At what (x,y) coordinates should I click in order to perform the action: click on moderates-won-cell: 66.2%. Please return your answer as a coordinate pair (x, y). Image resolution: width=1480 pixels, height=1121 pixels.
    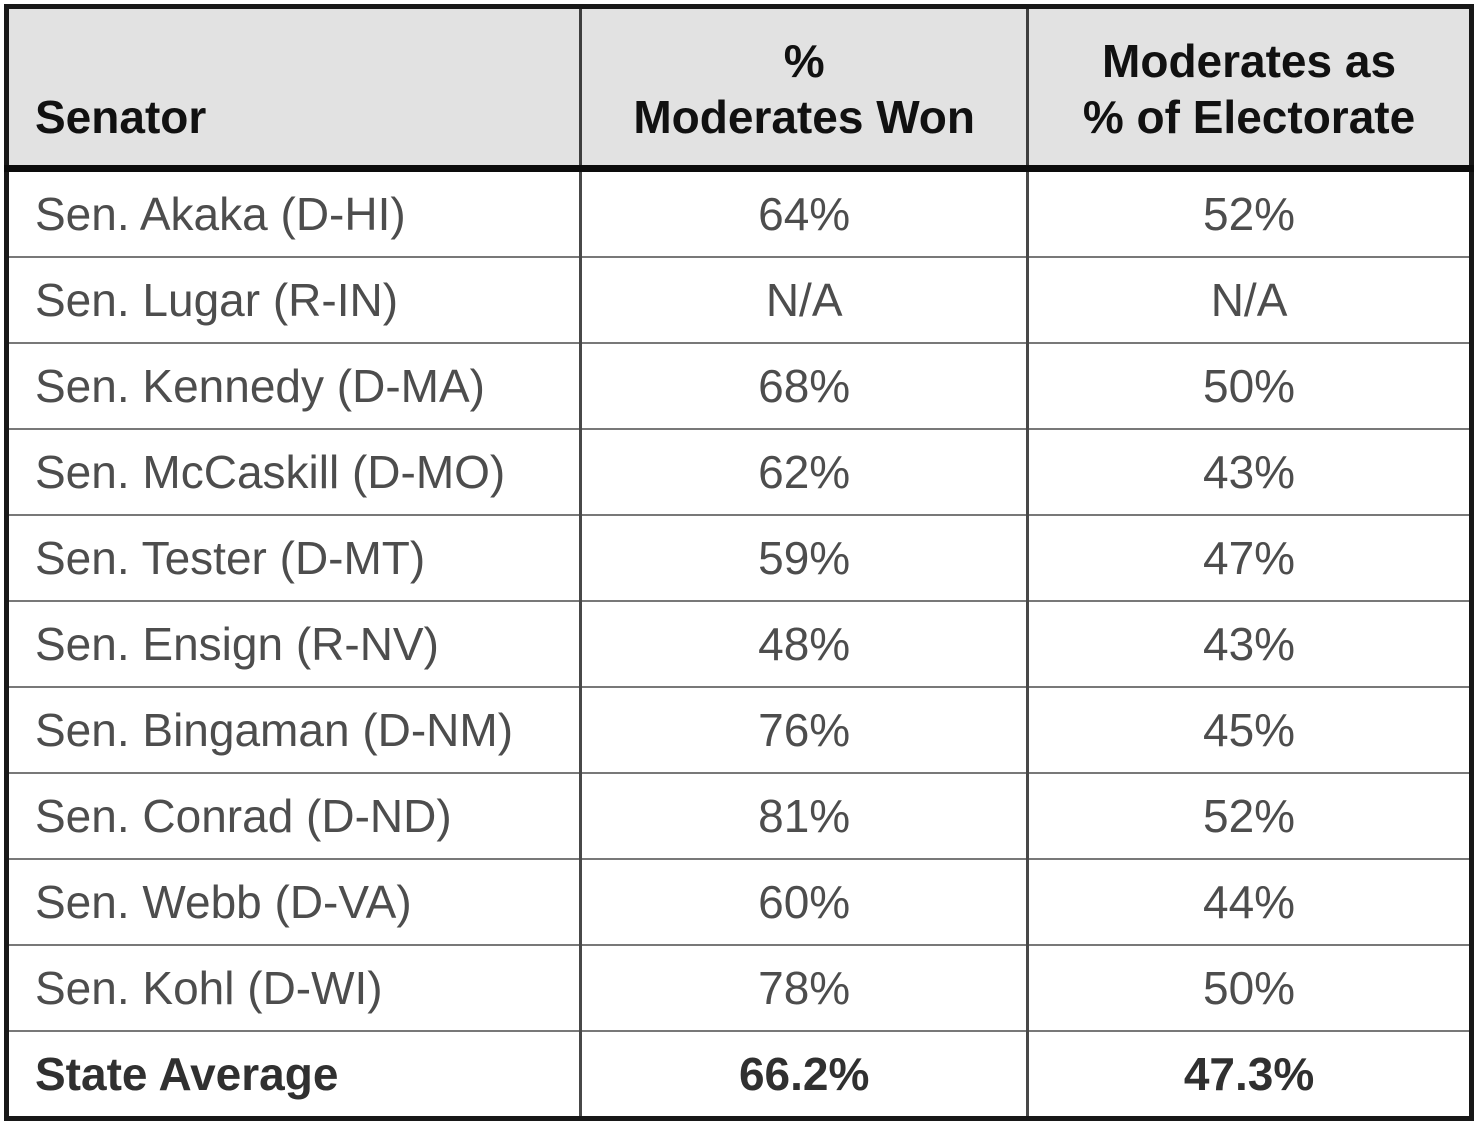
    Looking at the image, I should click on (803, 1074).